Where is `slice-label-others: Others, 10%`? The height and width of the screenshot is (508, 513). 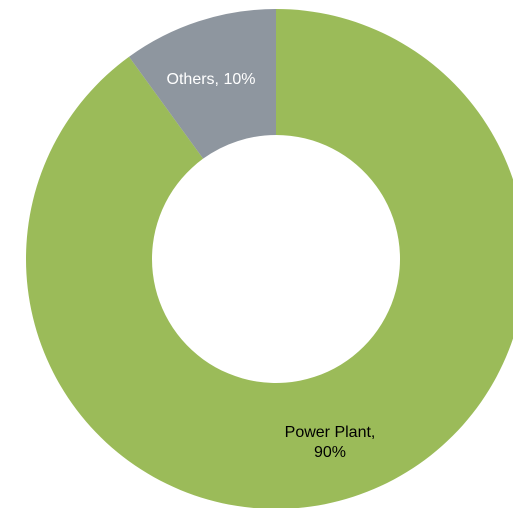
slice-label-others: Others, 10% is located at coordinates (211, 79).